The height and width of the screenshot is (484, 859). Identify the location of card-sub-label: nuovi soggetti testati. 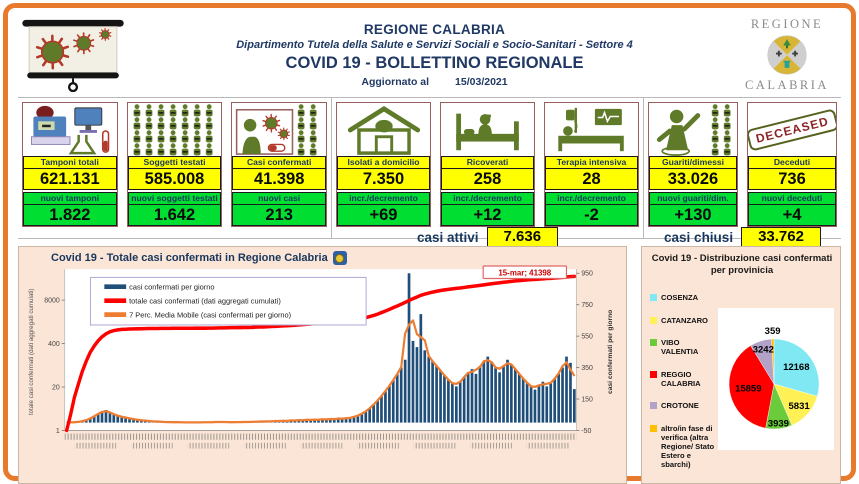
(174, 198).